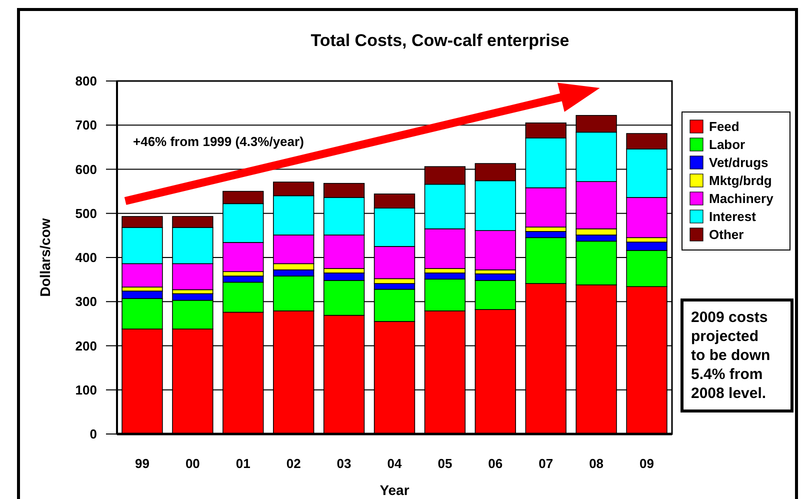 The height and width of the screenshot is (499, 808). I want to click on y-tick-label: 200, so click(86, 346).